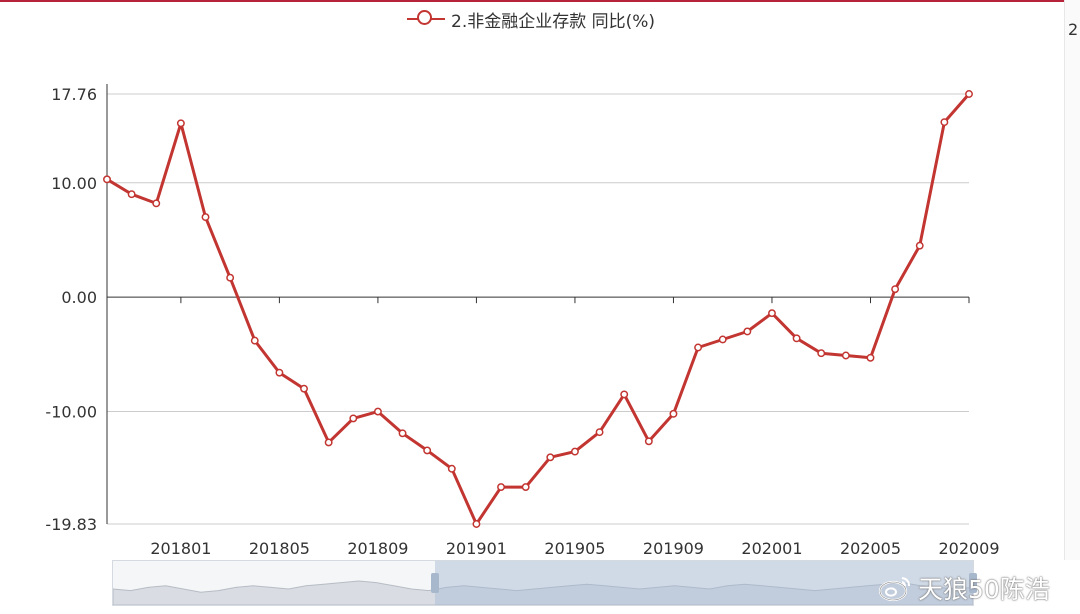  Describe the element at coordinates (894, 589) in the screenshot. I see `weibo-icon` at that location.